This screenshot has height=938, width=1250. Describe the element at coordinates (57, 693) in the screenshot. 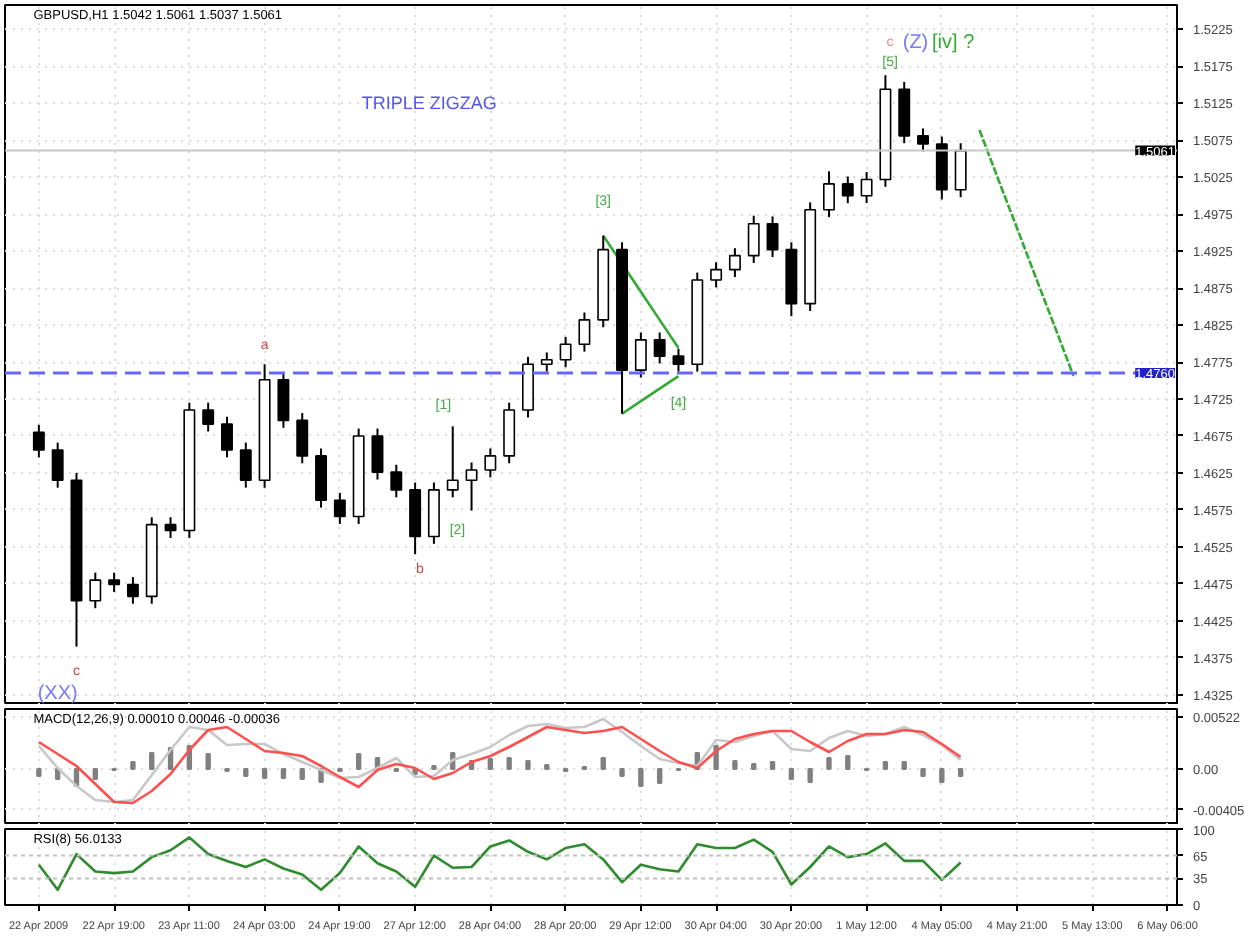

I see `annotation: (XX)` at that location.